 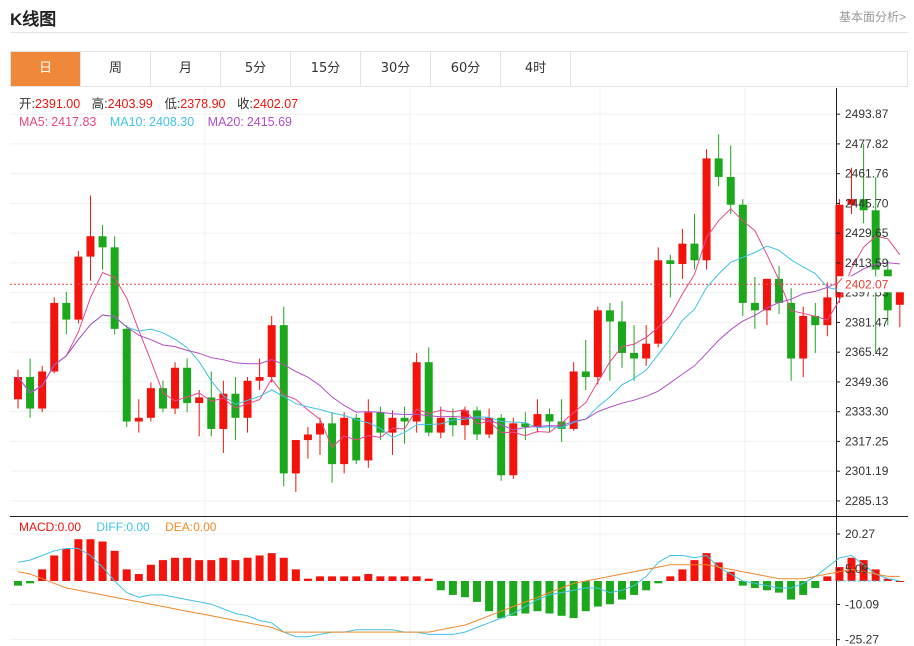 I want to click on tab-month: 月, so click(x=186, y=69).